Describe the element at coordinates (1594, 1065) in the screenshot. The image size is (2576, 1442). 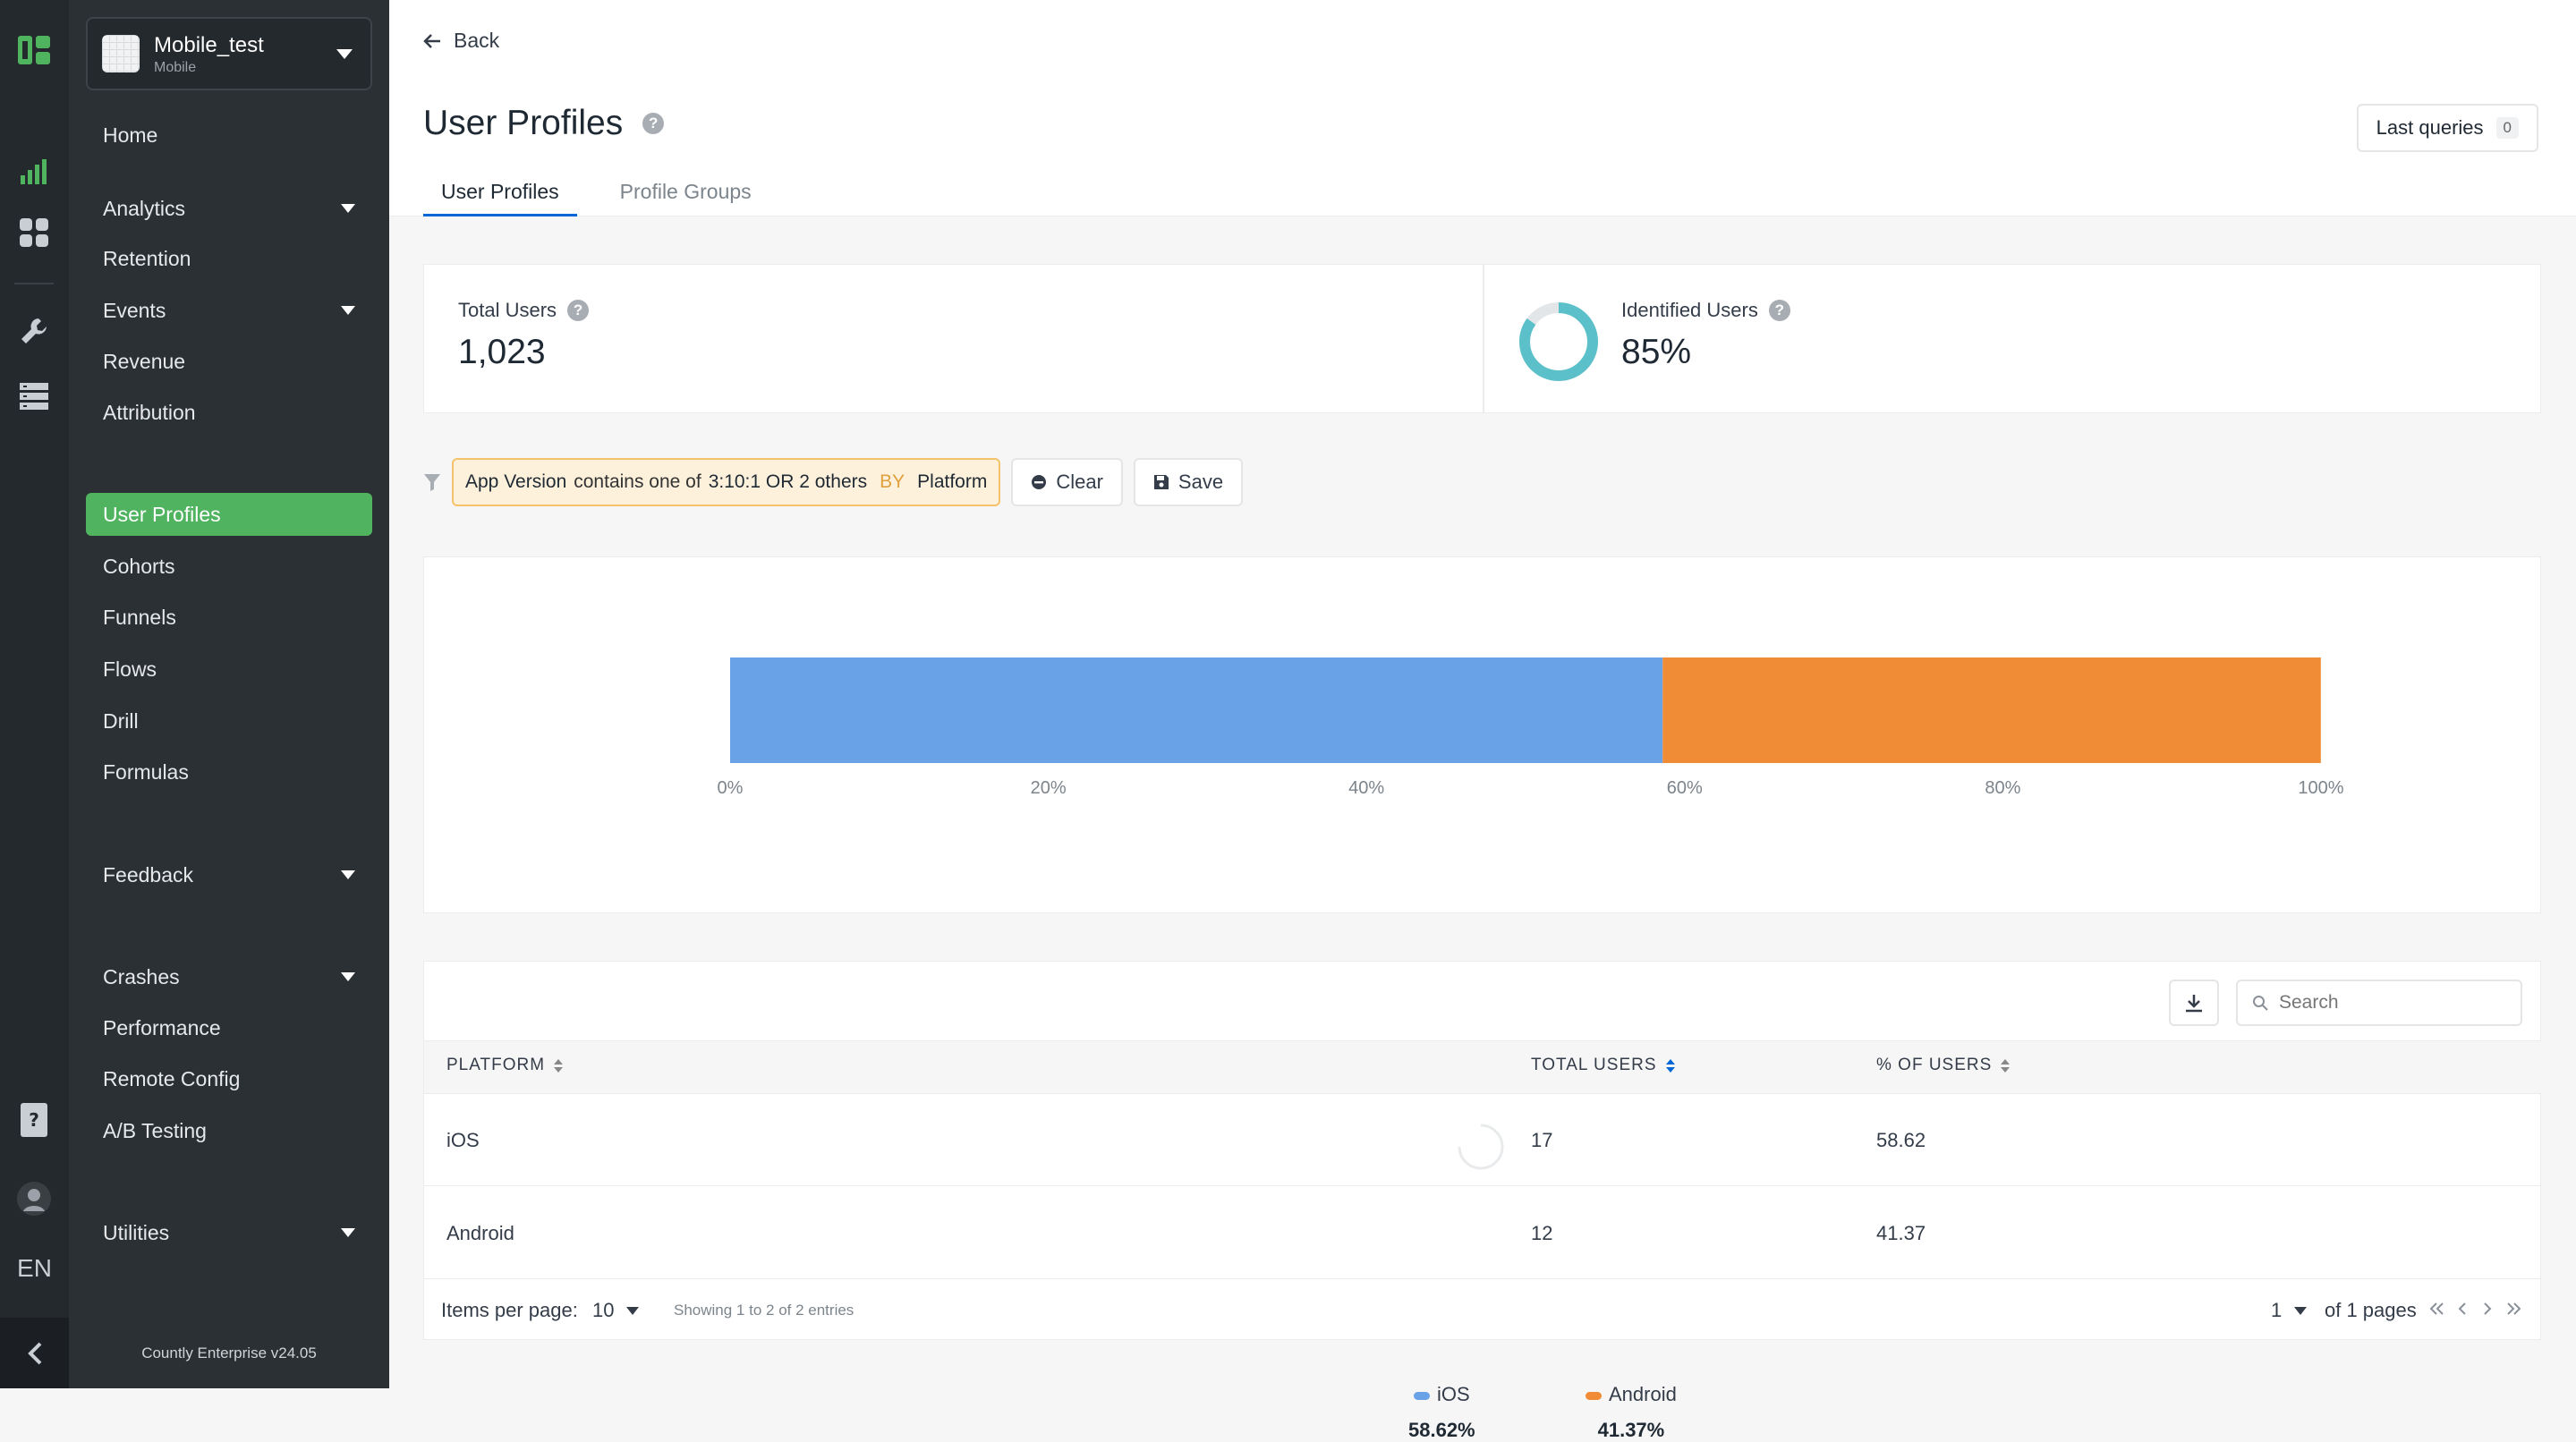
I see `column-total-users-label: TOTAL USERS` at that location.